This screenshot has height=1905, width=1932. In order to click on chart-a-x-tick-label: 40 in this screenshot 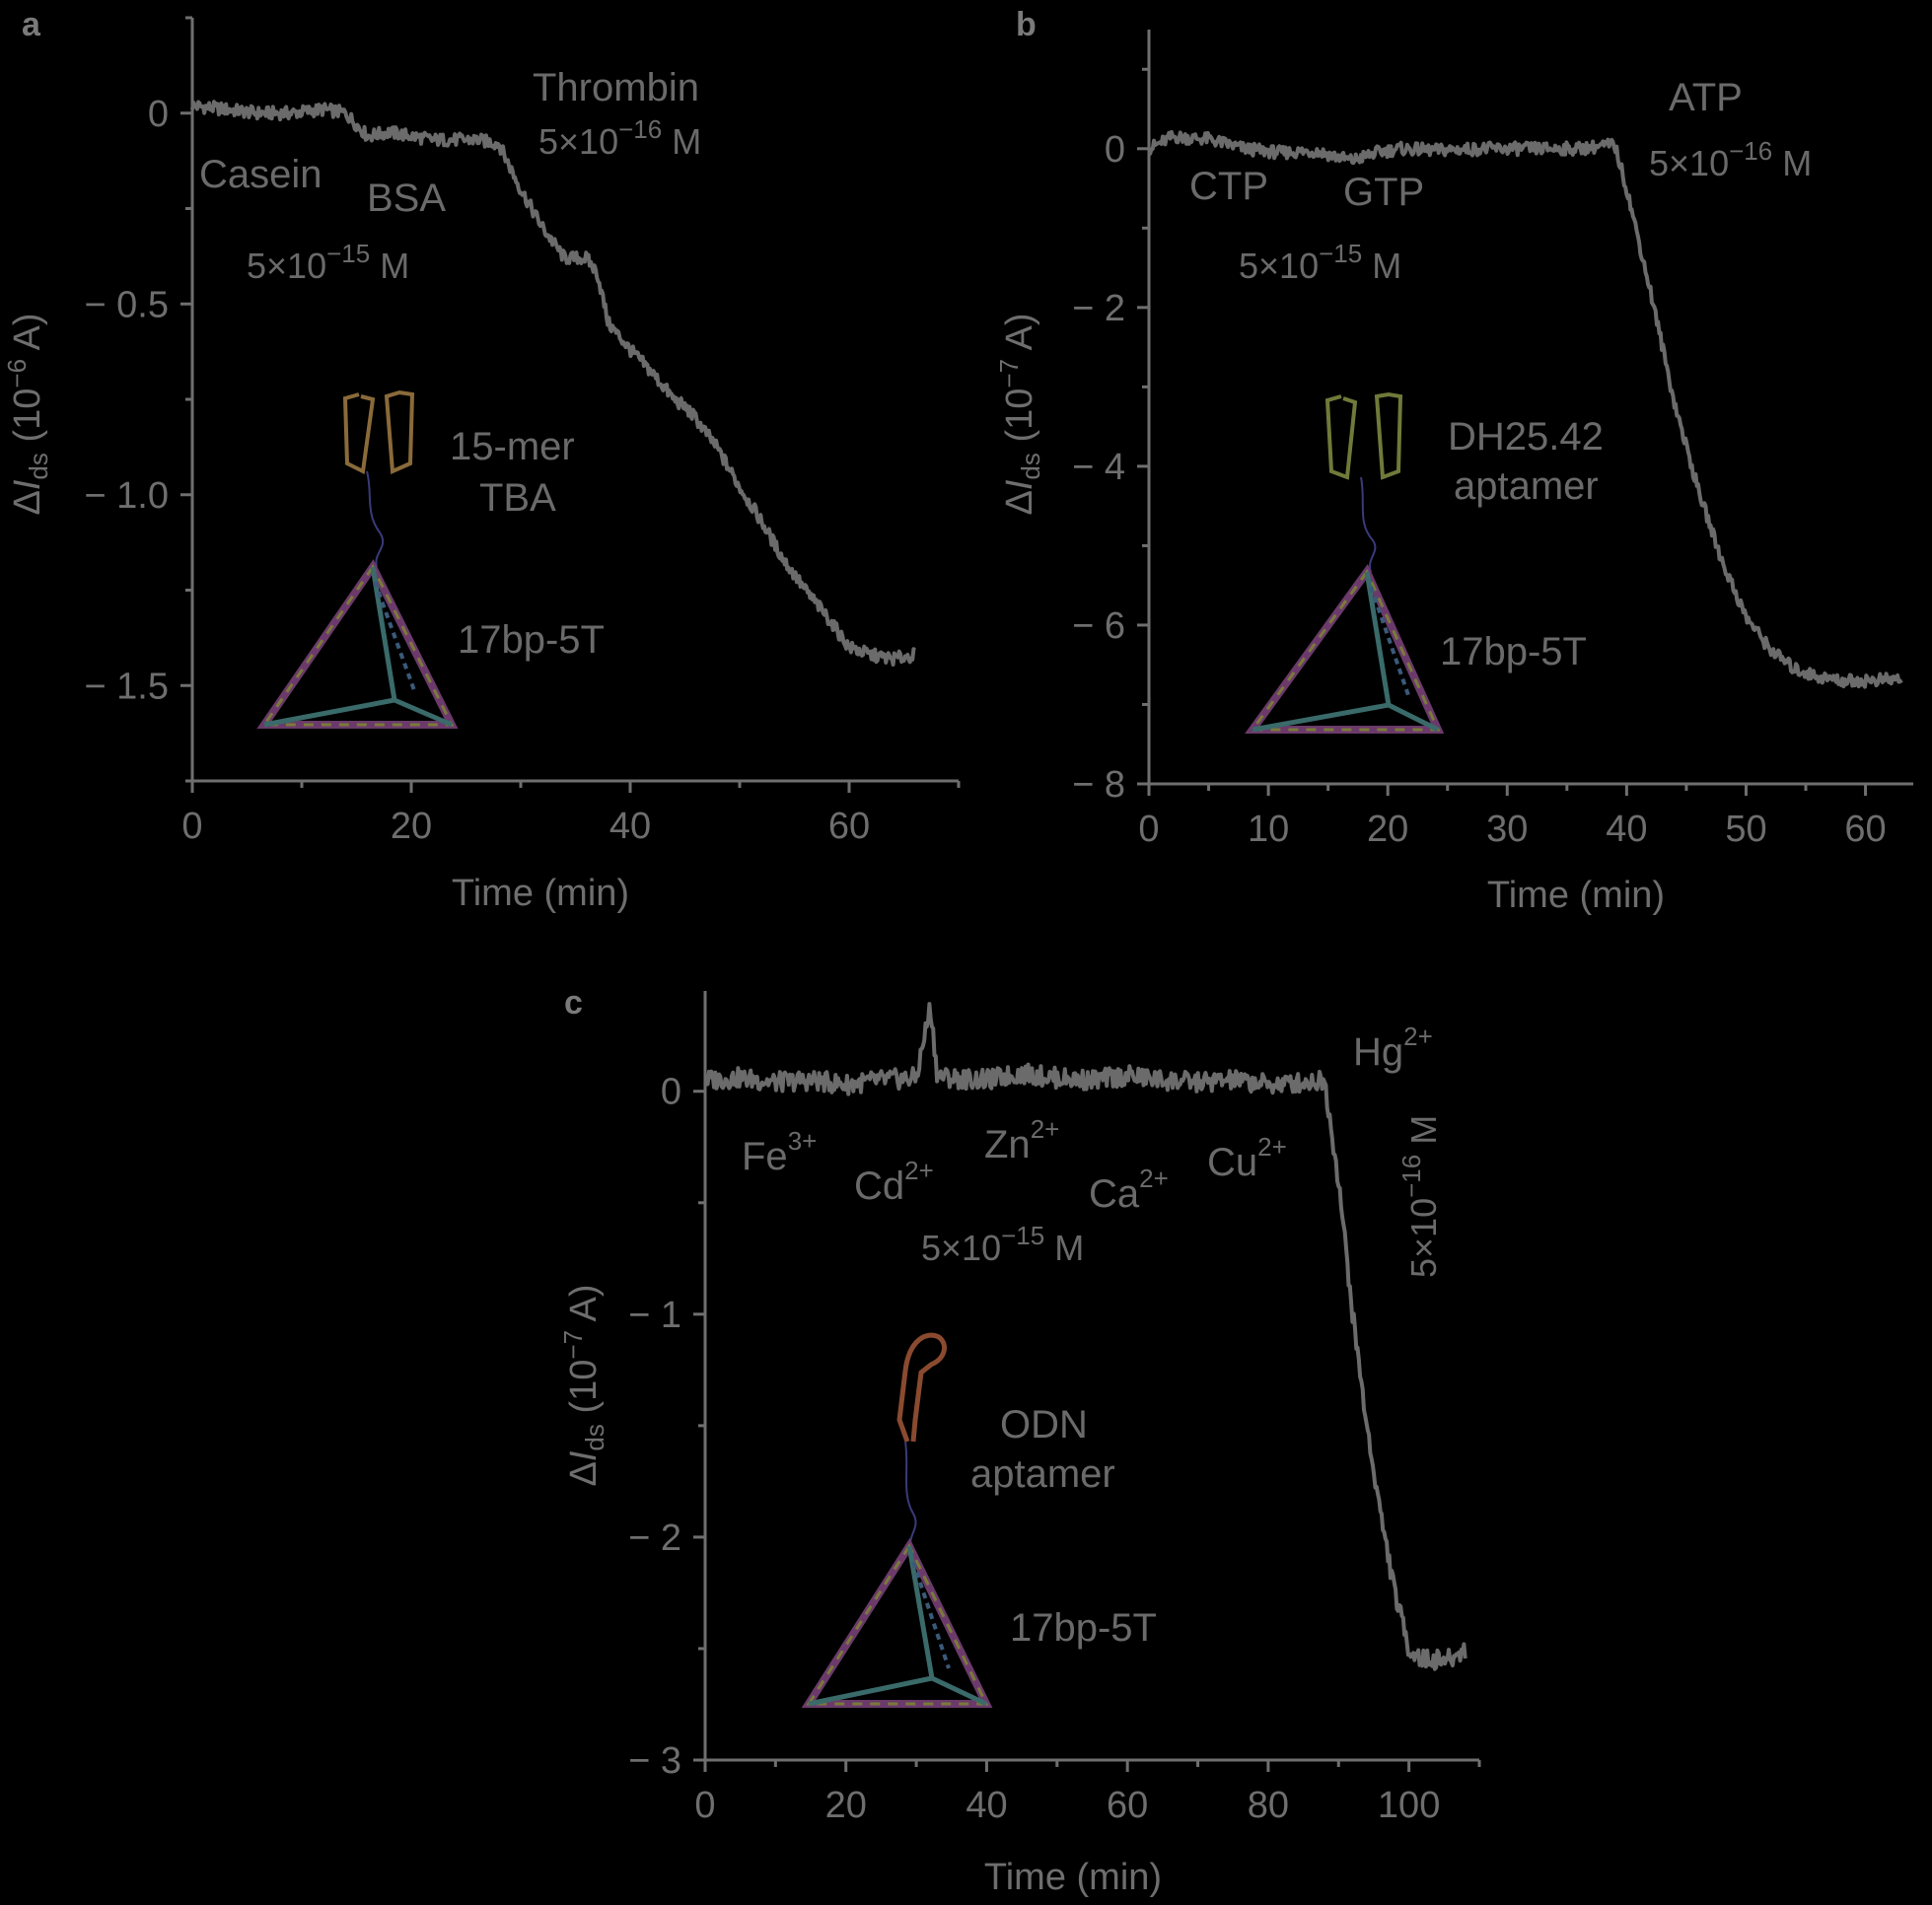, I will do `click(630, 826)`.